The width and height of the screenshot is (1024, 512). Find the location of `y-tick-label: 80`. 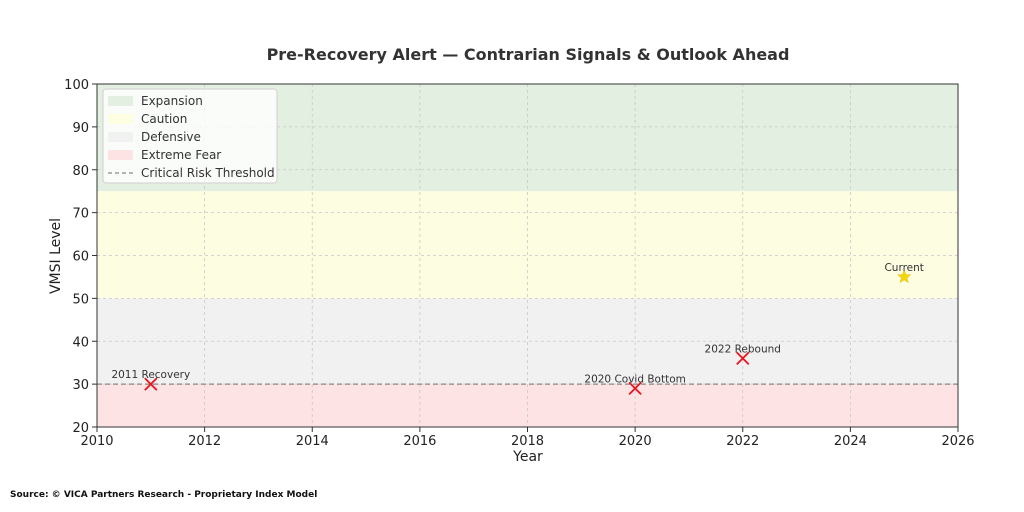

y-tick-label: 80 is located at coordinates (80, 171).